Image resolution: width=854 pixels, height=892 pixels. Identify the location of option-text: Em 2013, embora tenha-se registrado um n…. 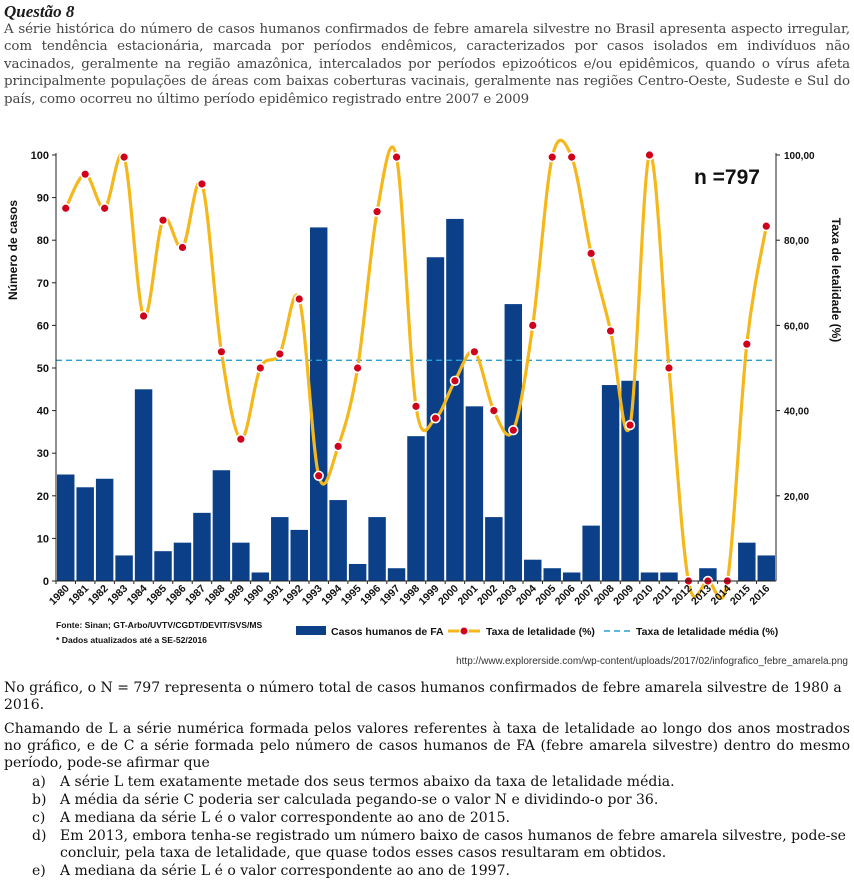
(453, 844).